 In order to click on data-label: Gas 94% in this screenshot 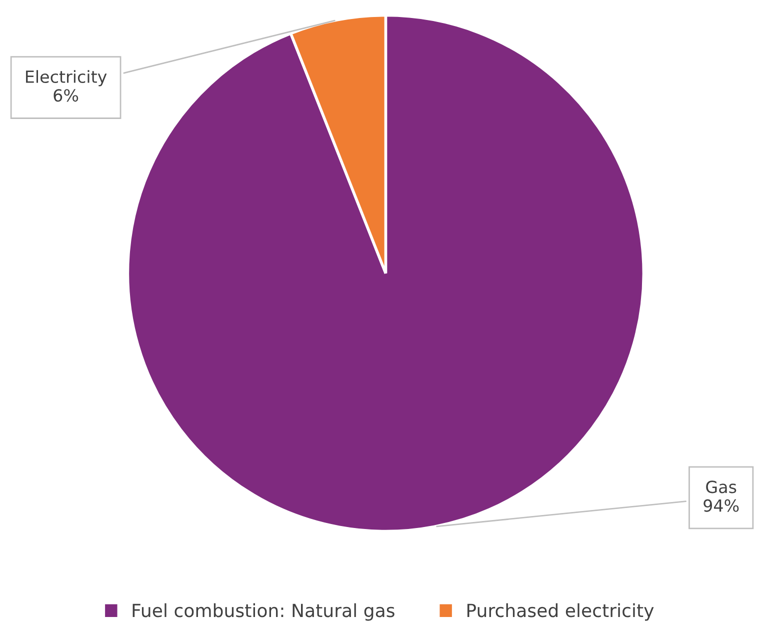, I will do `click(721, 496)`.